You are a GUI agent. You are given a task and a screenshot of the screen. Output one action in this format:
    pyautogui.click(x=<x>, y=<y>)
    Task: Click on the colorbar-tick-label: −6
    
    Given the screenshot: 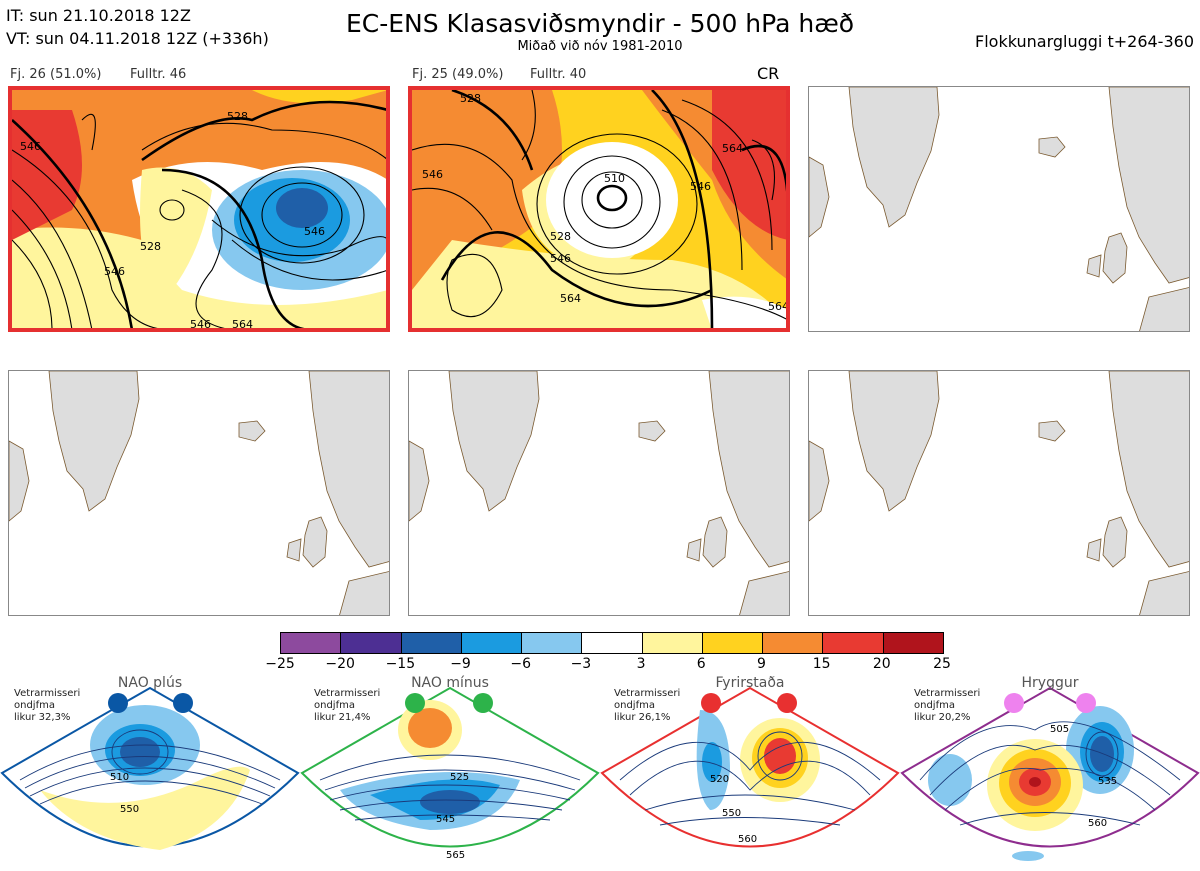 What is the action you would take?
    pyautogui.click(x=521, y=664)
    